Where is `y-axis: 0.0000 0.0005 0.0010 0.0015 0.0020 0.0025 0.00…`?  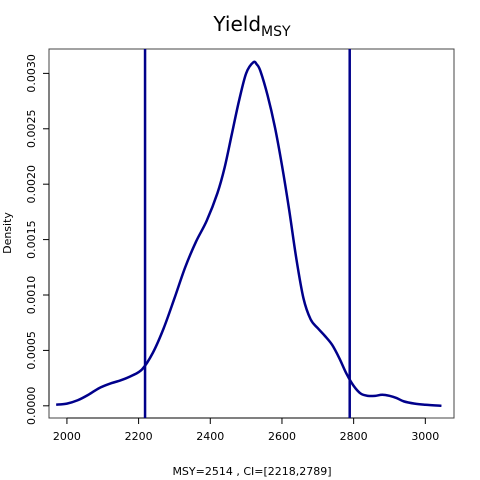 y-axis: 0.0000 0.0005 0.0010 0.0015 0.0020 0.0025 0.00… is located at coordinates (37, 240).